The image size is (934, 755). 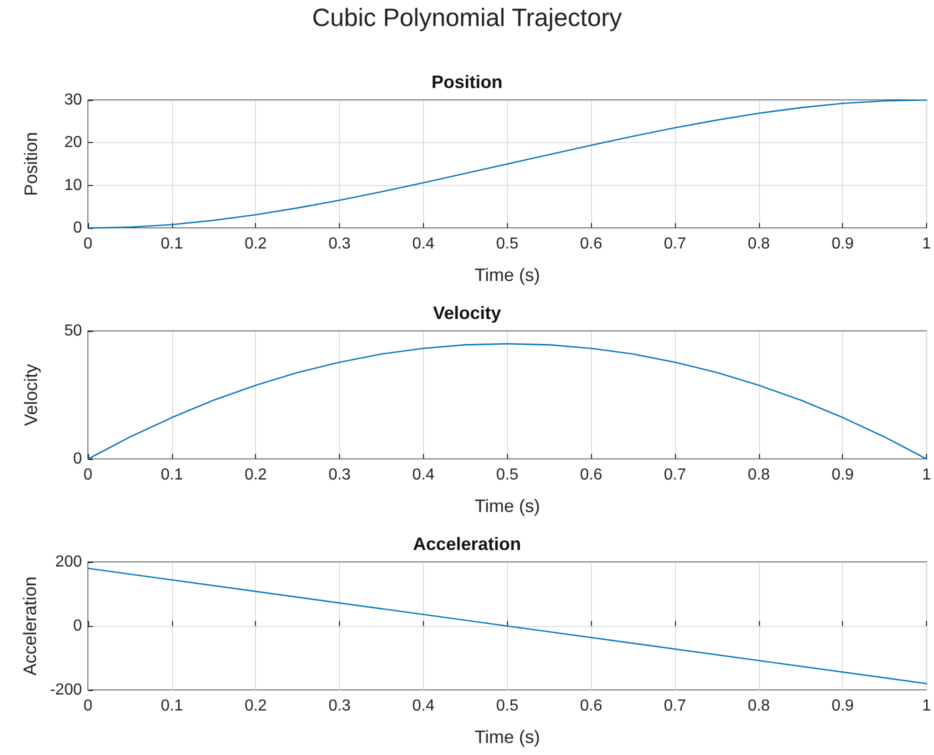 What do you see at coordinates (68, 562) in the screenshot?
I see `y-tick-label: 200` at bounding box center [68, 562].